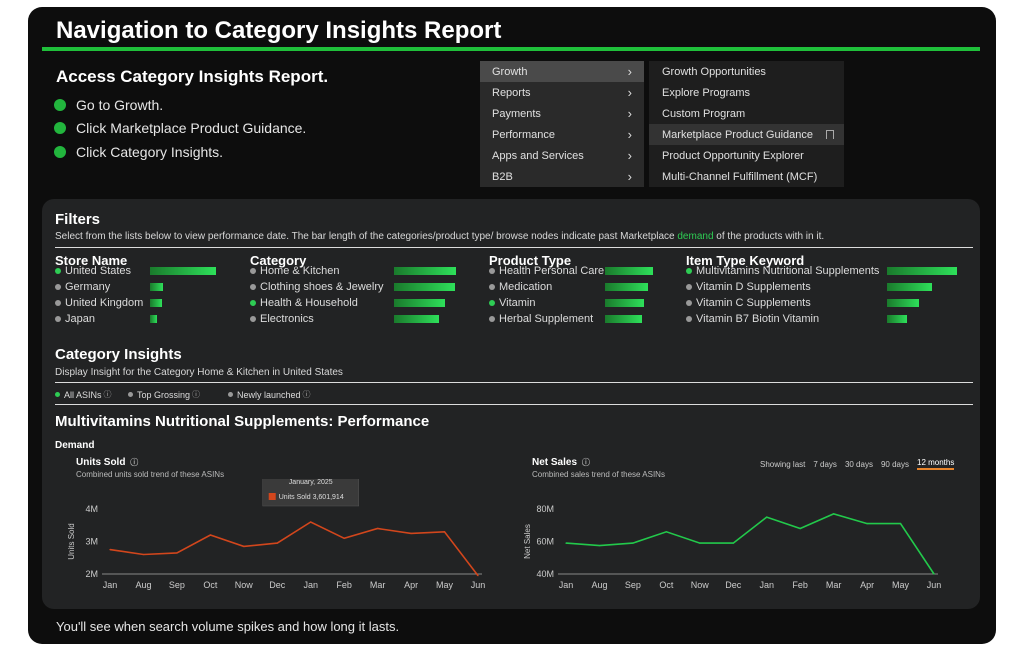 The image size is (1024, 651). I want to click on insights-heading: Category Insights, so click(118, 354).